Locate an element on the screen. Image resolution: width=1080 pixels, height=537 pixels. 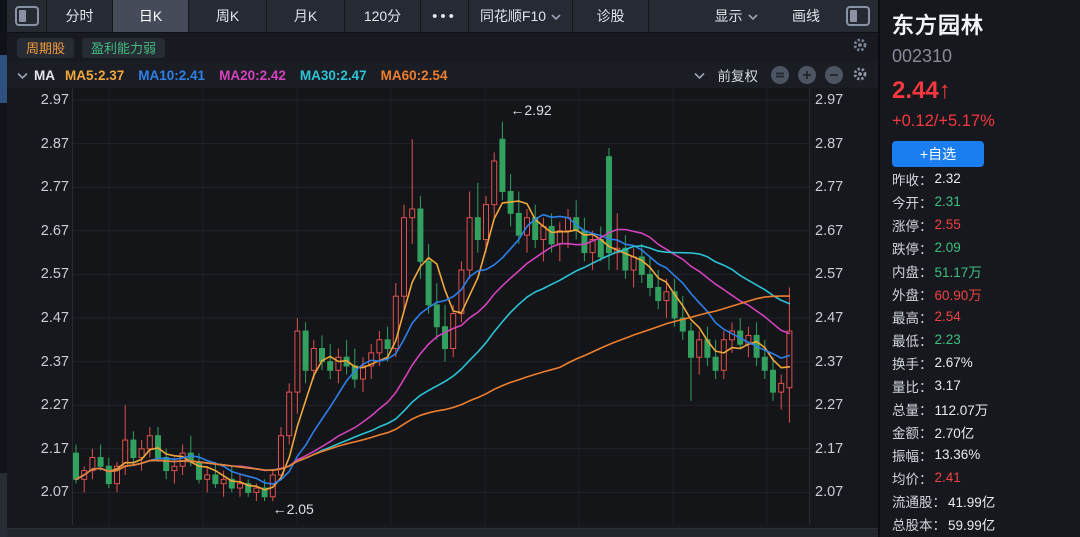
left-edge-scroll-indicator is located at coordinates (3, 79).